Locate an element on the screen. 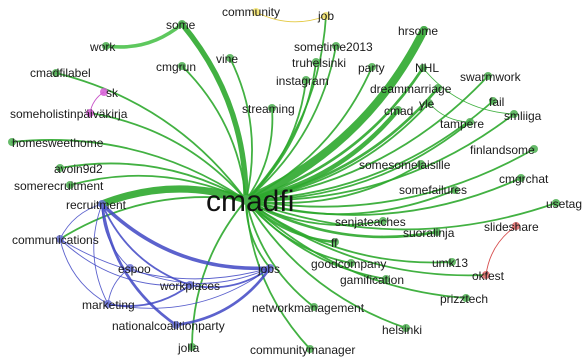 The width and height of the screenshot is (584, 360). node-slideshare is located at coordinates (516, 226).